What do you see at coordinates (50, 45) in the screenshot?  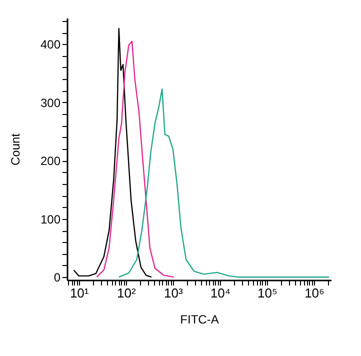 I see `y-tick-label: 400` at bounding box center [50, 45].